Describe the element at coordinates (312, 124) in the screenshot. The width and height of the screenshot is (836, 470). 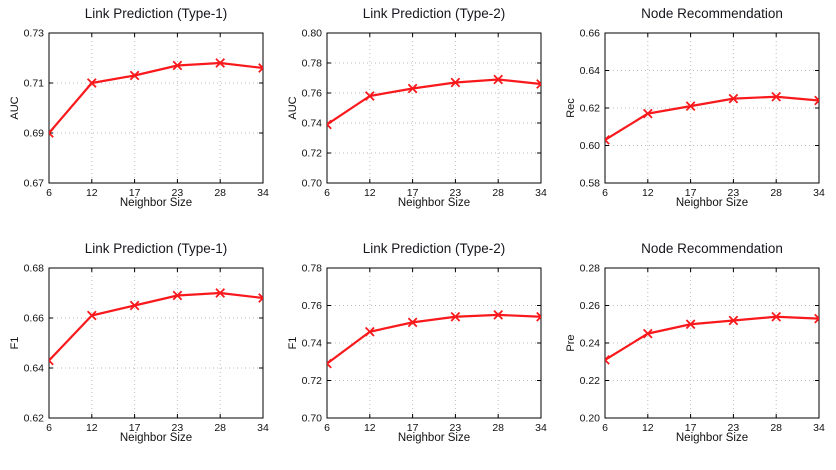
I see `y-tick-label: 0.74` at that location.